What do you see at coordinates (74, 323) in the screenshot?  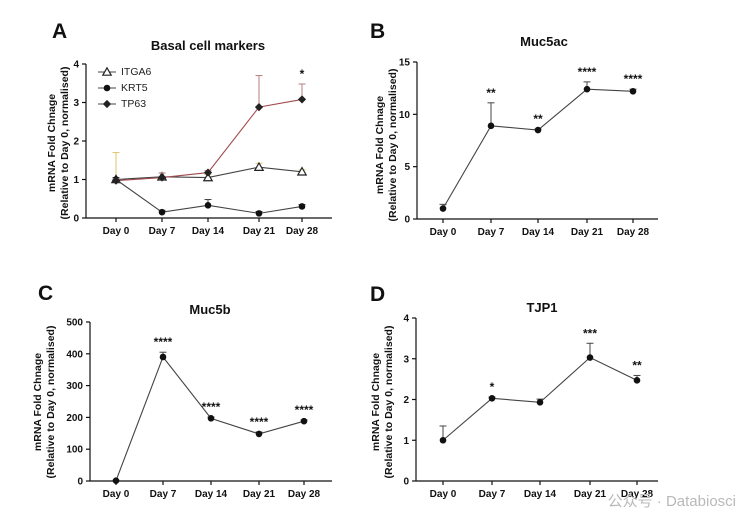 I see `panel-c-ytick-label: 500` at bounding box center [74, 323].